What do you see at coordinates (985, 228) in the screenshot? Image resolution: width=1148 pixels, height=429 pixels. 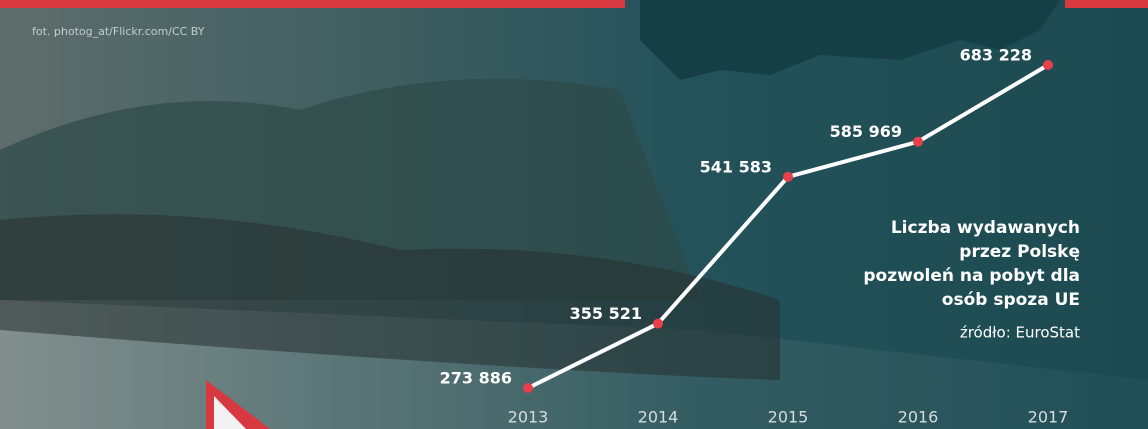 I see `title-line: Liczba wydawanych` at bounding box center [985, 228].